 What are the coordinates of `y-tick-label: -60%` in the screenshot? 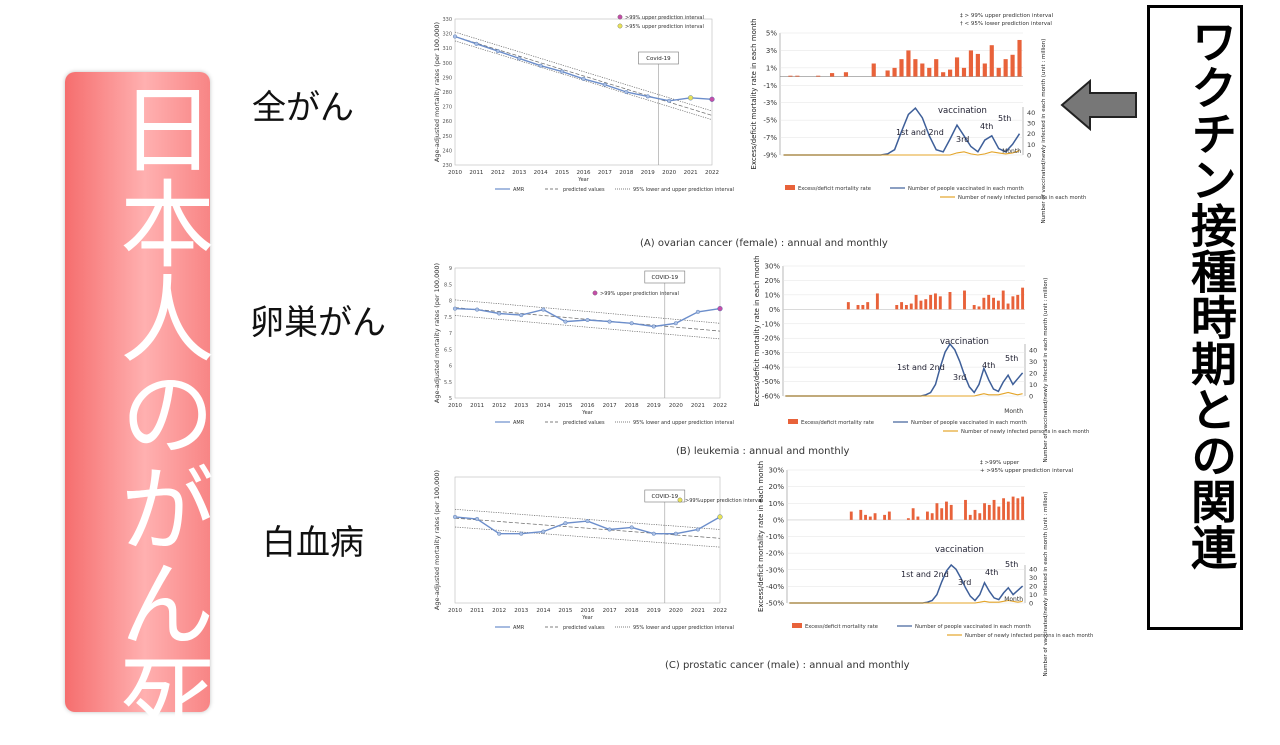 It's located at (771, 397).